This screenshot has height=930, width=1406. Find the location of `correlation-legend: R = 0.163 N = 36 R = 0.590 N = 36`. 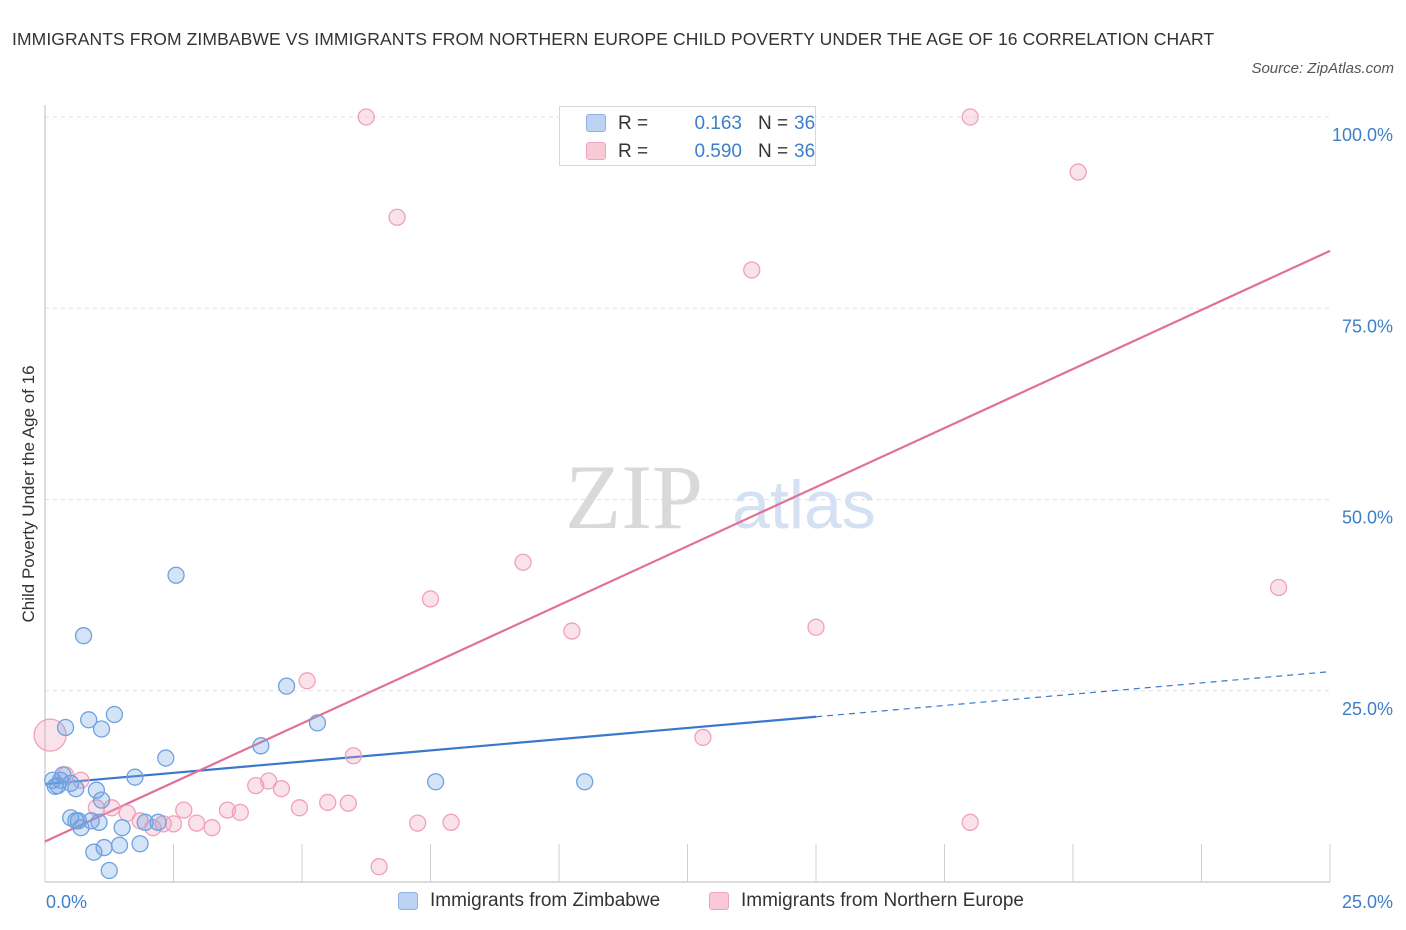

correlation-legend: R = 0.163 N = 36 R = 0.590 N = 36 is located at coordinates (687, 136).